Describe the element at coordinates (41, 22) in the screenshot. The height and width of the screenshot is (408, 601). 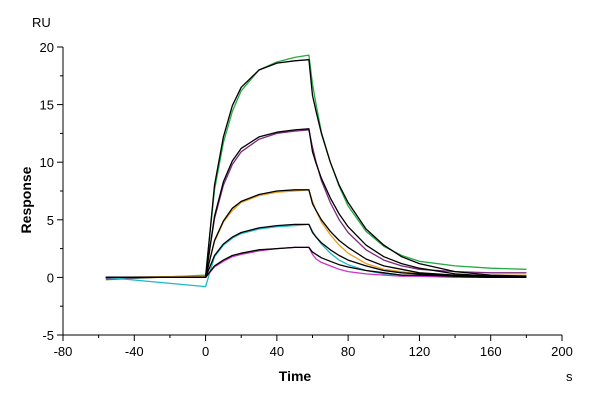
I see `y-unit-label: RU` at that location.